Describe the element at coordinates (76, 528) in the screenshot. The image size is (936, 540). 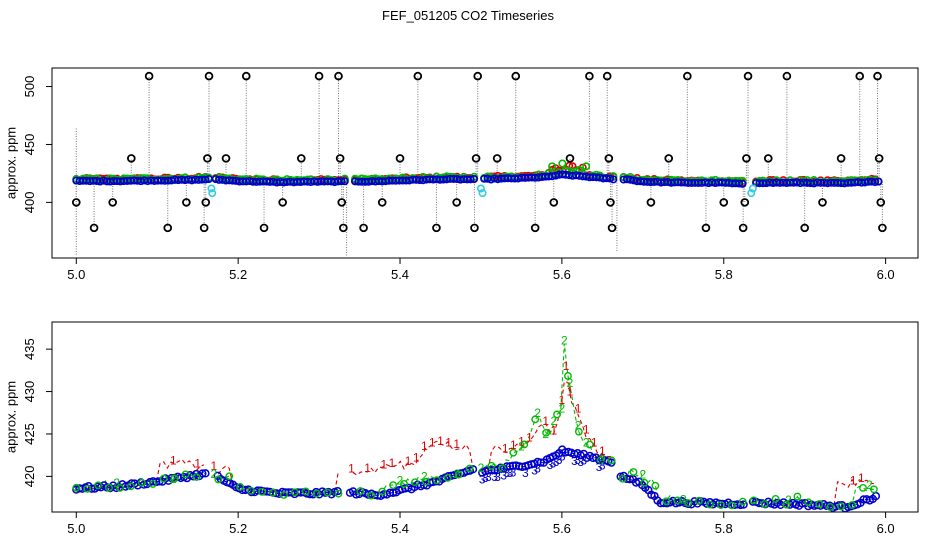
I see `x-tick-label-bottom: 5.0` at that location.